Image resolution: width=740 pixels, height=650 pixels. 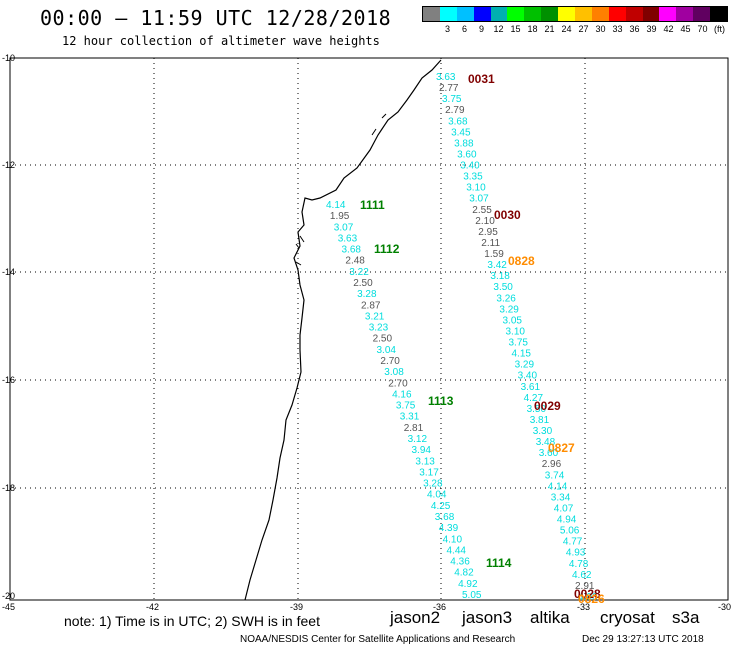 I want to click on legend-altika: altika, so click(x=550, y=617).